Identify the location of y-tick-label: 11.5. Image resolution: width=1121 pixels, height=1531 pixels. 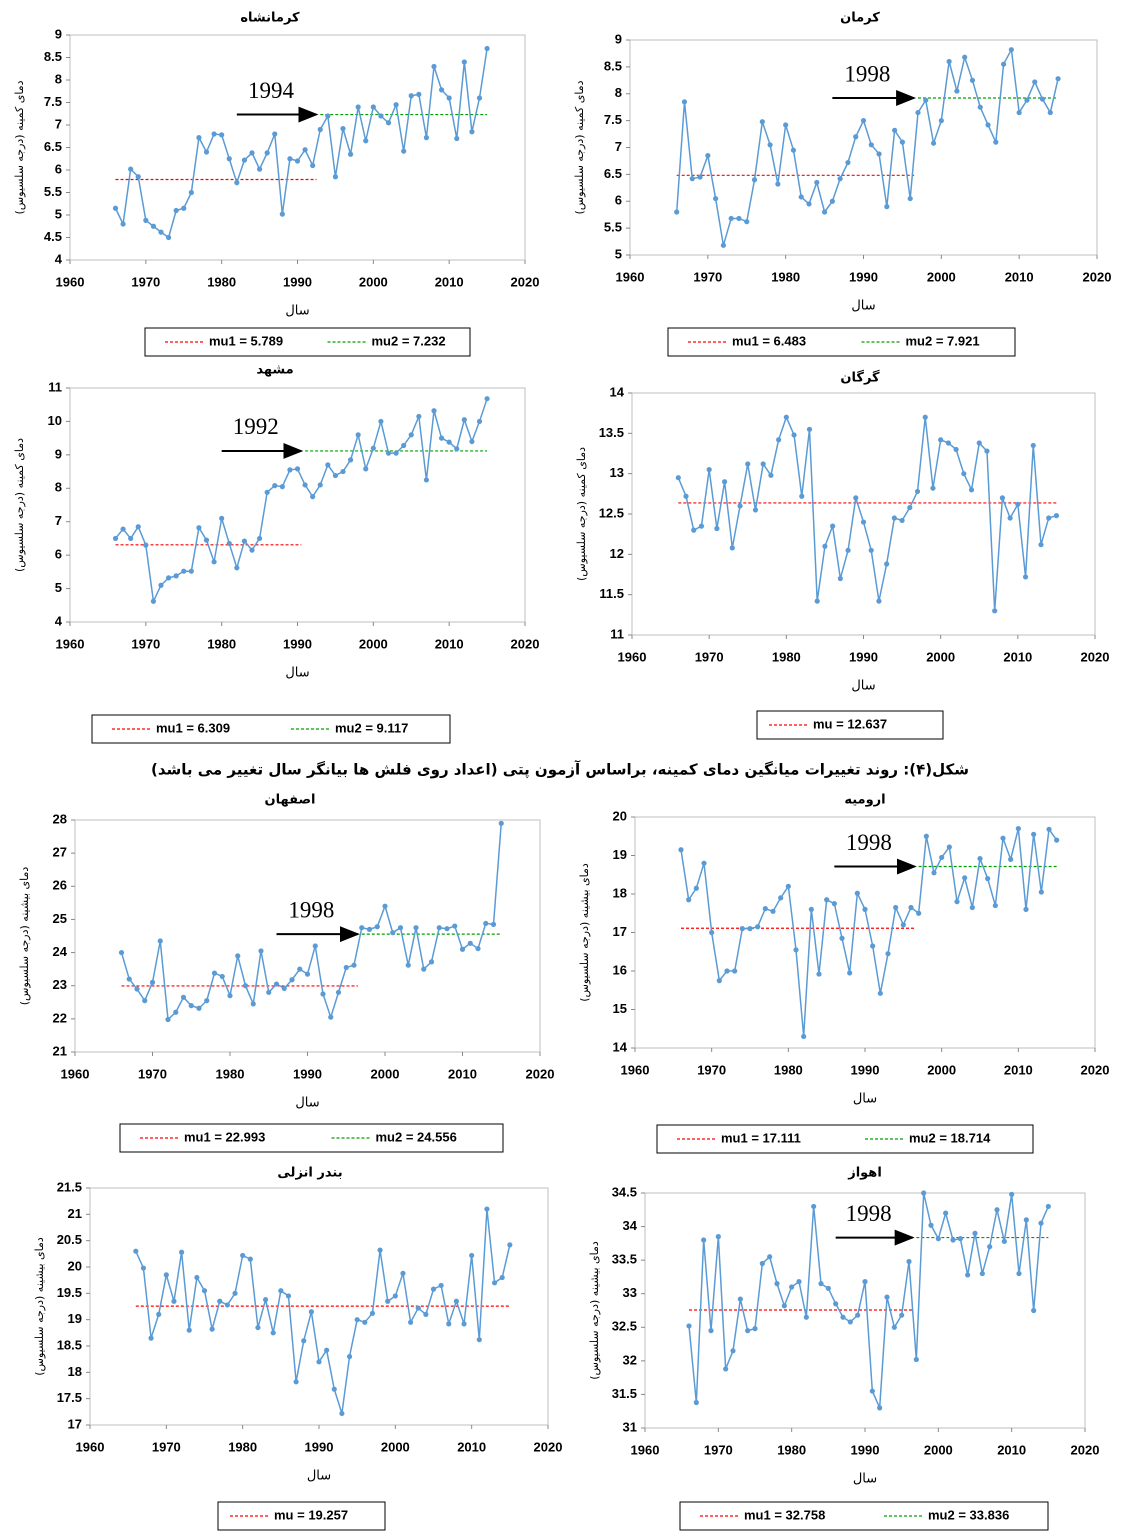
(611, 593).